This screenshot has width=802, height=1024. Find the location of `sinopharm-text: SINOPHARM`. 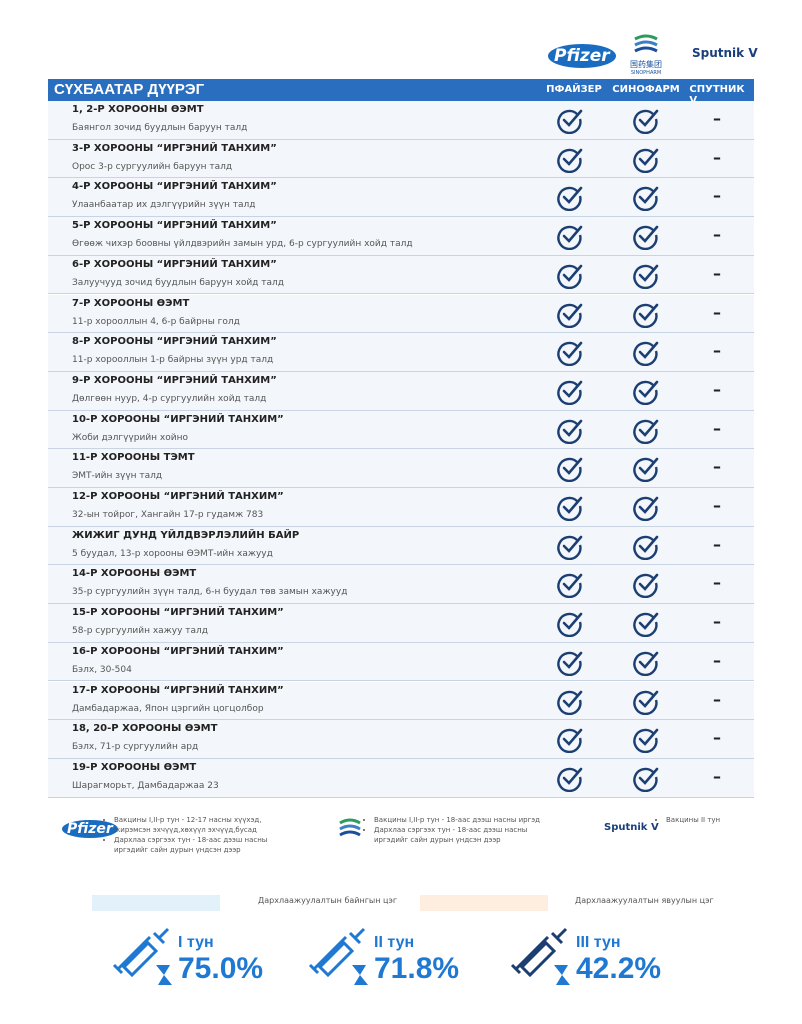

sinopharm-text: SINOPHARM is located at coordinates (646, 73).